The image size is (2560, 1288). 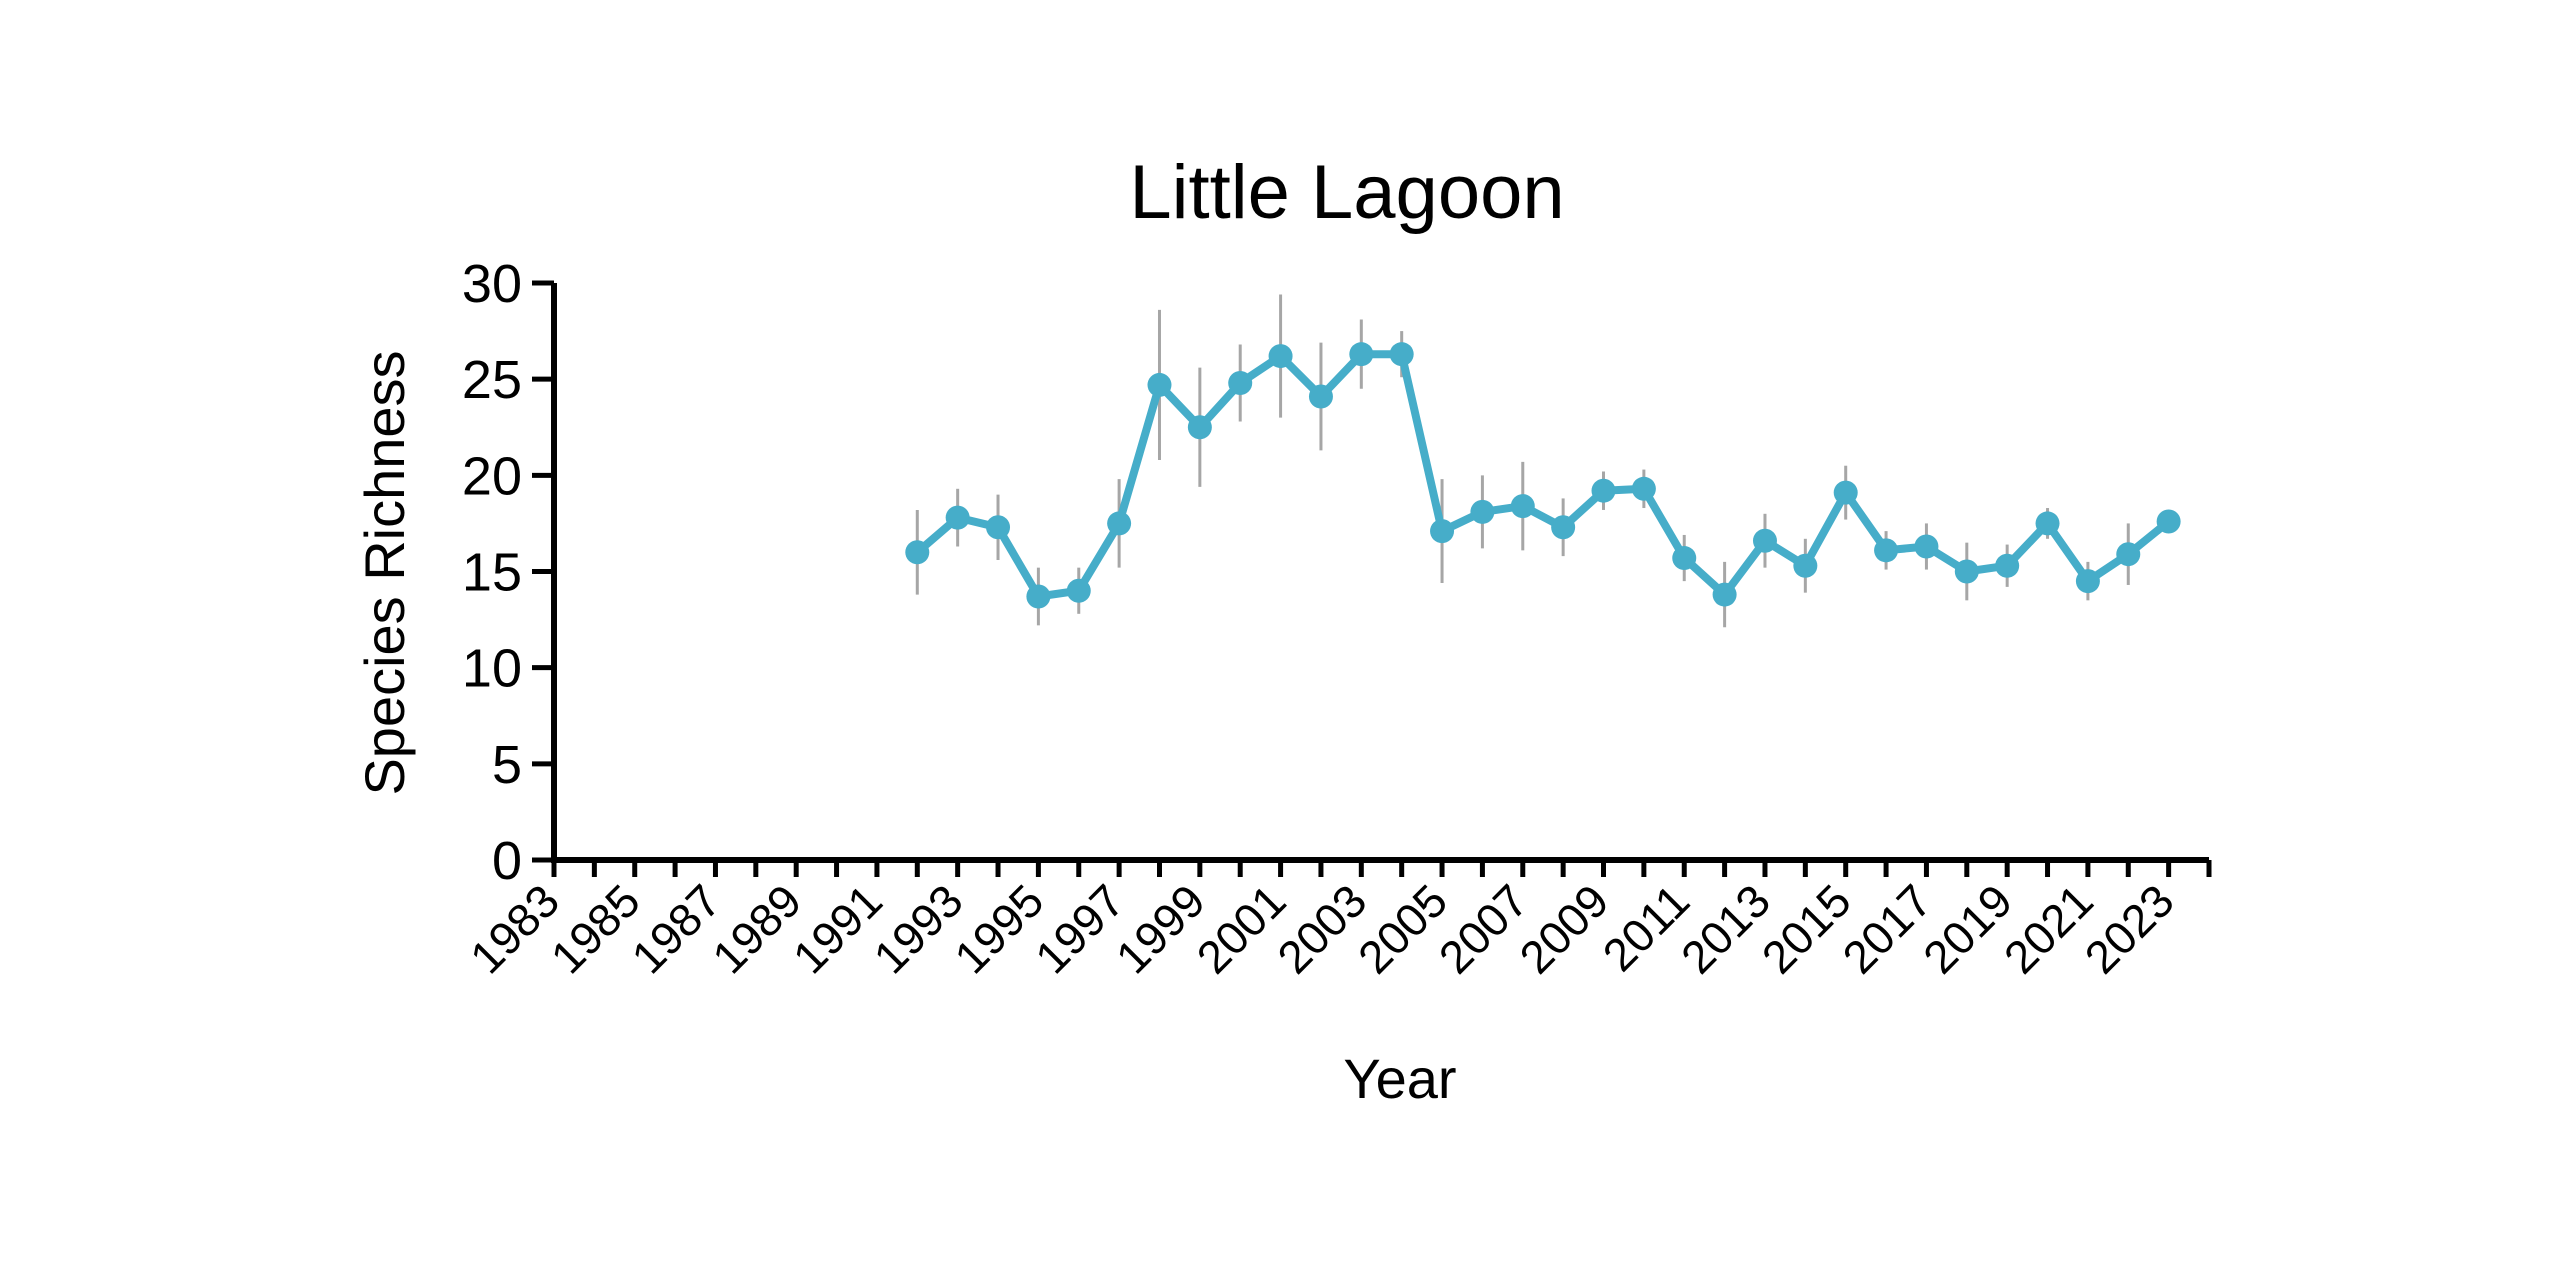 I want to click on x-tick-label: 1993, so click(x=918, y=928).